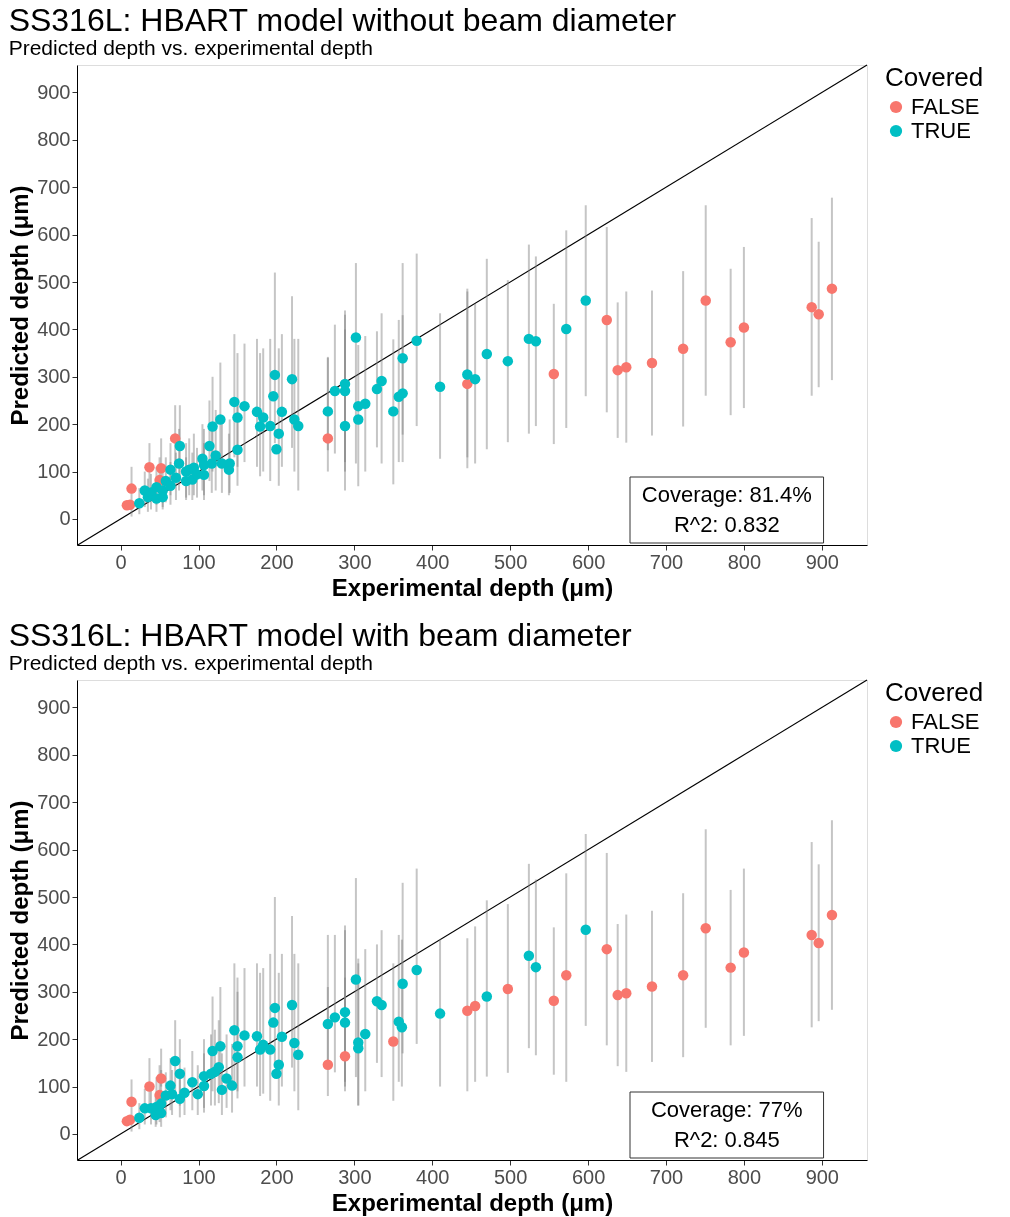  Describe the element at coordinates (726, 1139) in the screenshot. I see `annotation: R^2: 0.845` at that location.